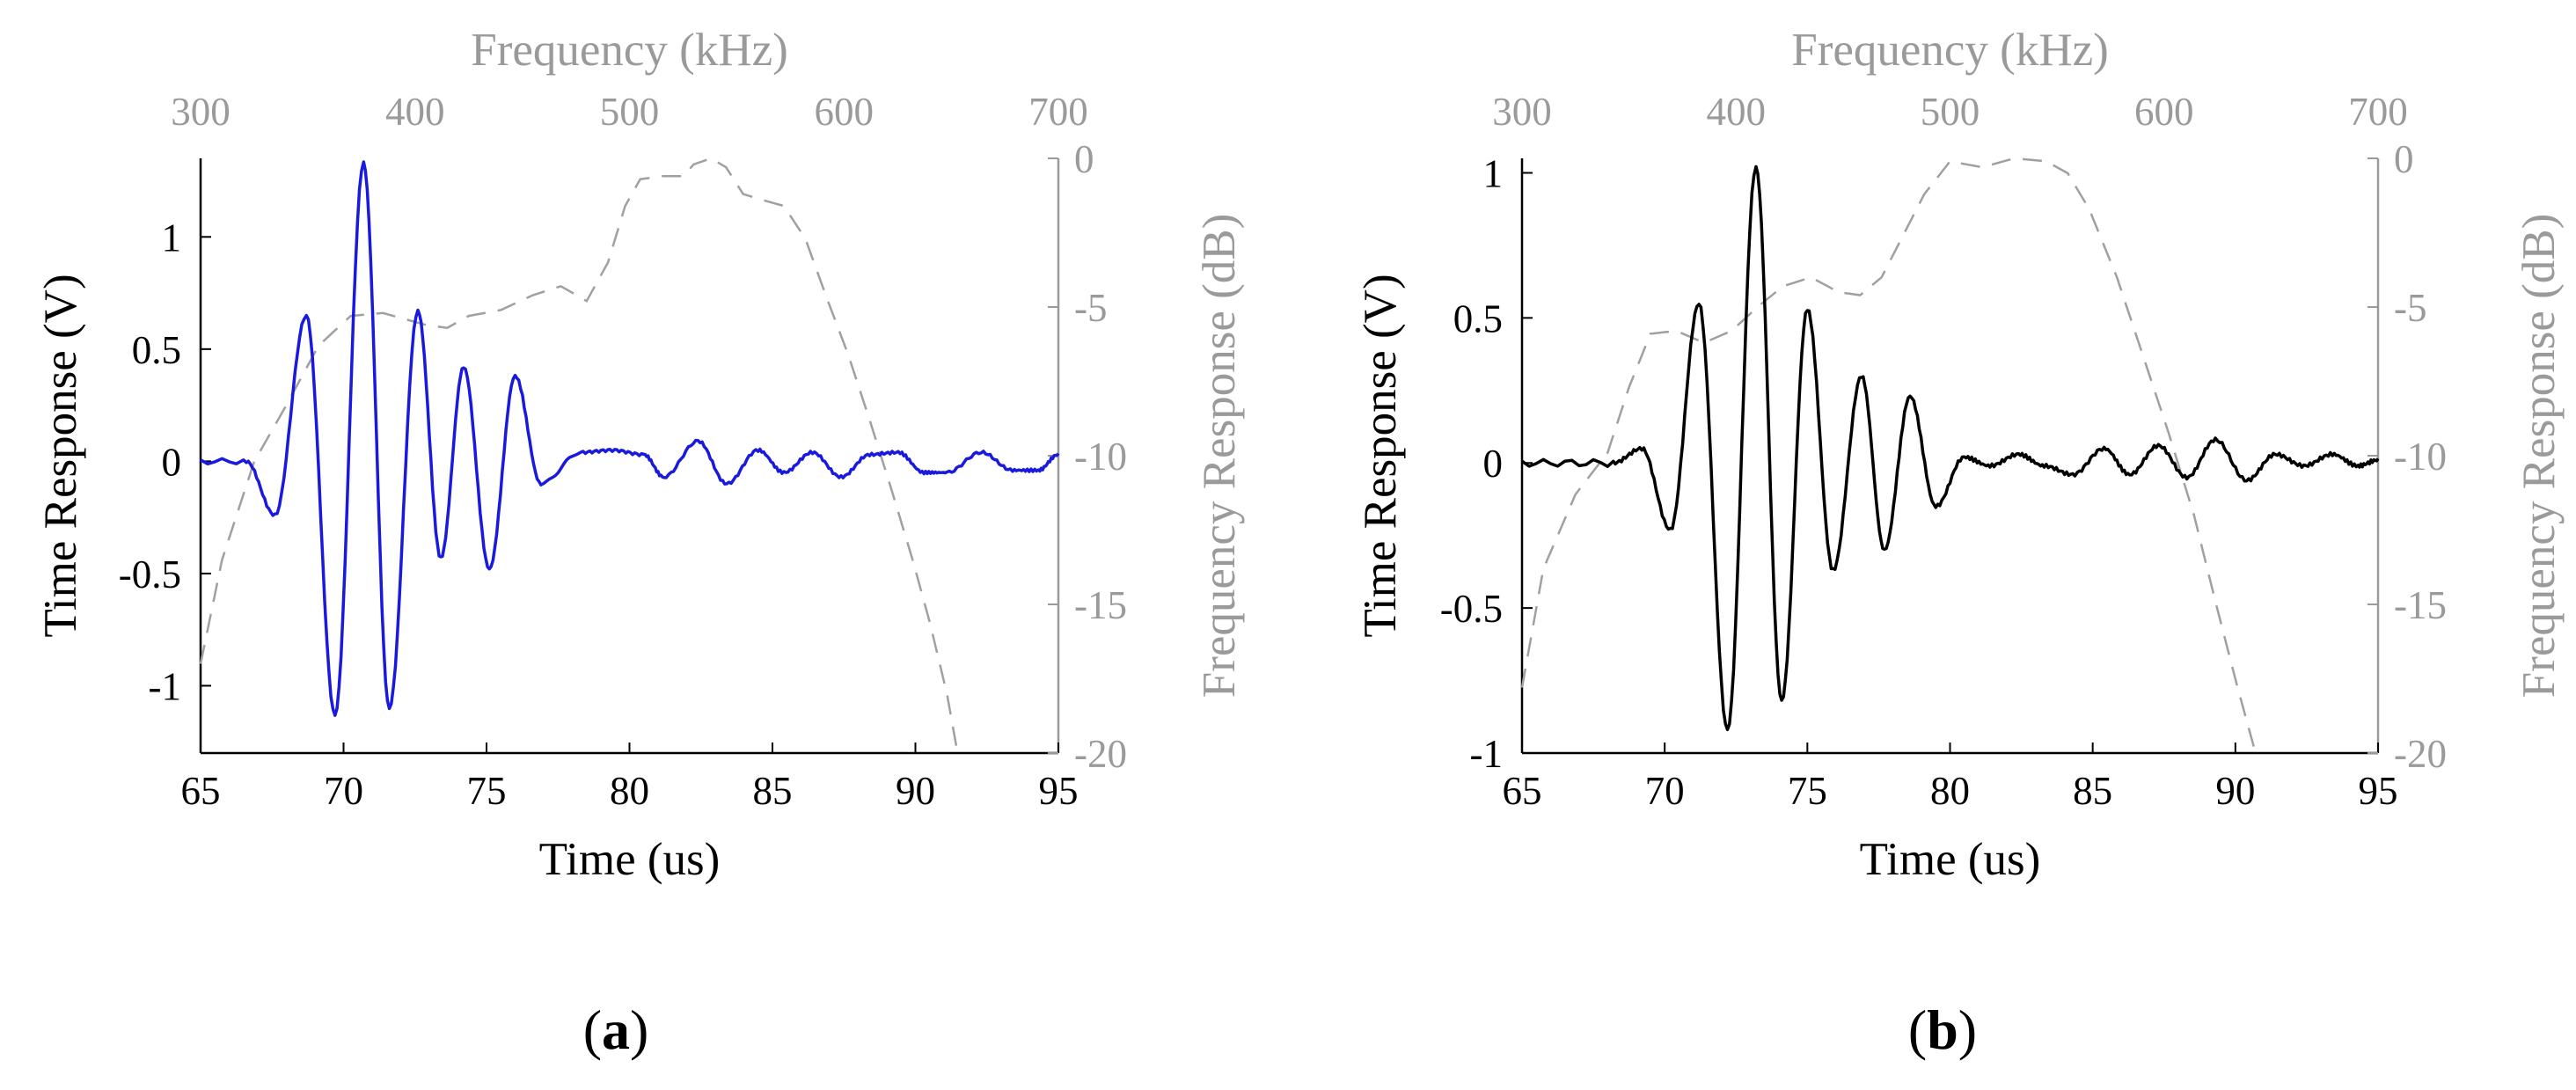  What do you see at coordinates (156, 350) in the screenshot?
I see `chart-a-y-tick-label: 0.5` at bounding box center [156, 350].